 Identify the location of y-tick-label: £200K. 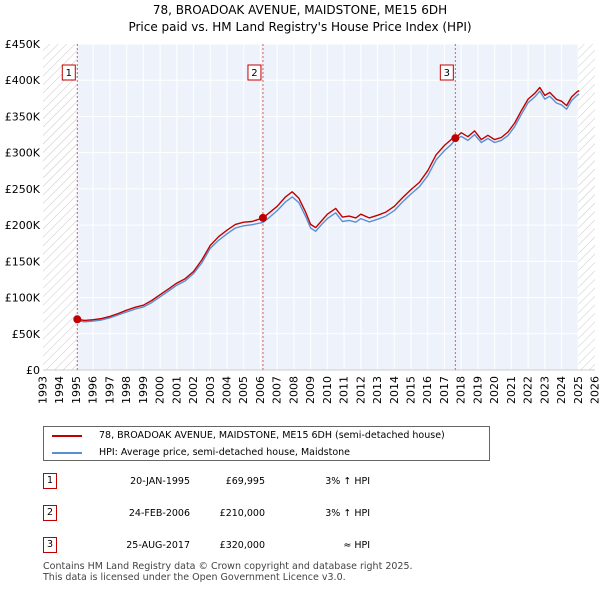
(23, 225).